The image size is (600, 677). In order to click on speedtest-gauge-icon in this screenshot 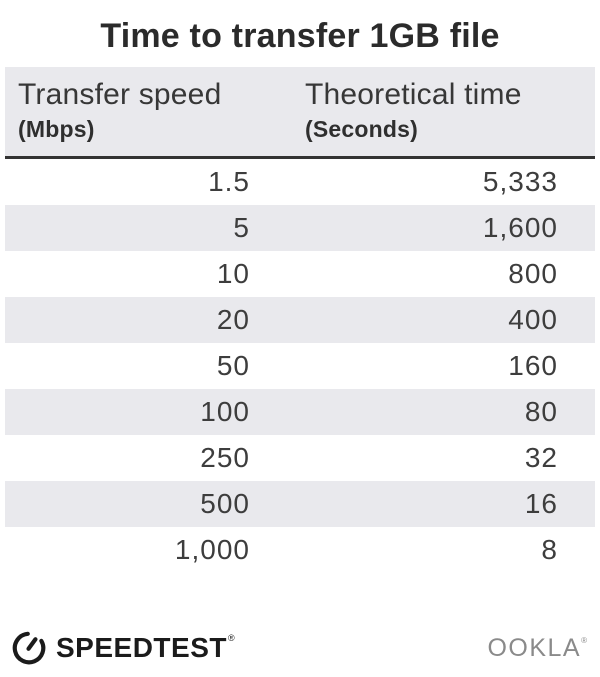, I will do `click(29, 648)`.